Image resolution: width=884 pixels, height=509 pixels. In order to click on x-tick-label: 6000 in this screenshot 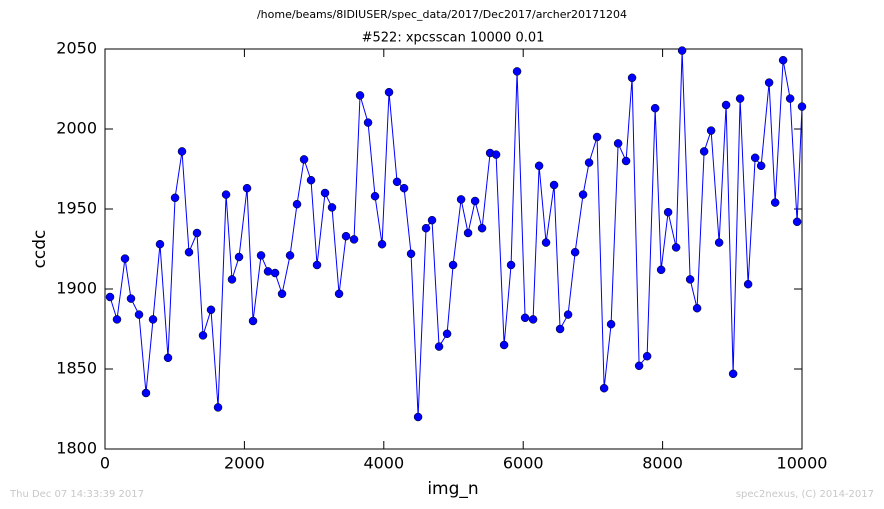, I will do `click(523, 463)`.